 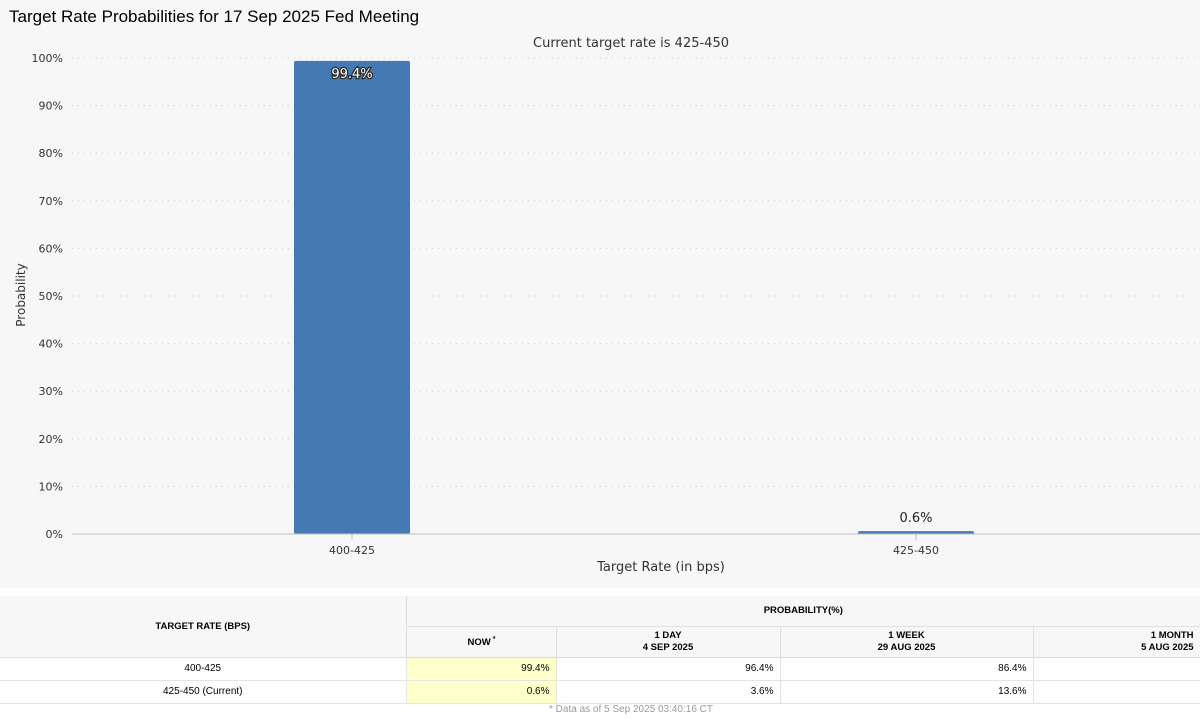 What do you see at coordinates (631, 709) in the screenshot?
I see `data-timestamp-footnote: * Data as of 5 Sep 2025 03:40:16 CT` at bounding box center [631, 709].